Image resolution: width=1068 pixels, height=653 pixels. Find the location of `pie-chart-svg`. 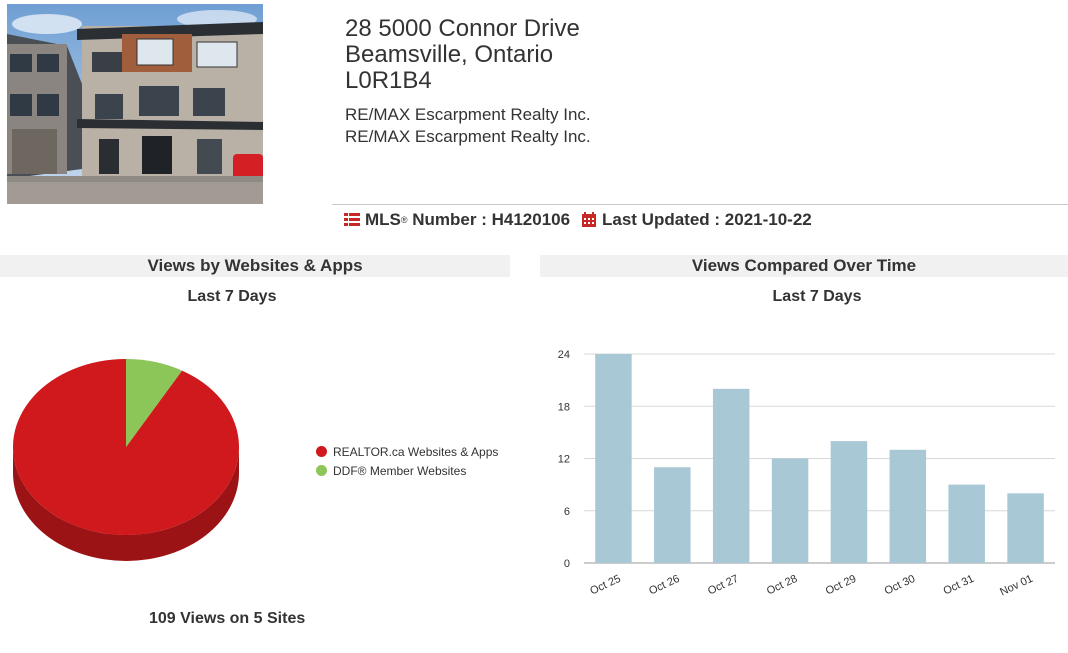

pie-chart-svg is located at coordinates (126, 460).